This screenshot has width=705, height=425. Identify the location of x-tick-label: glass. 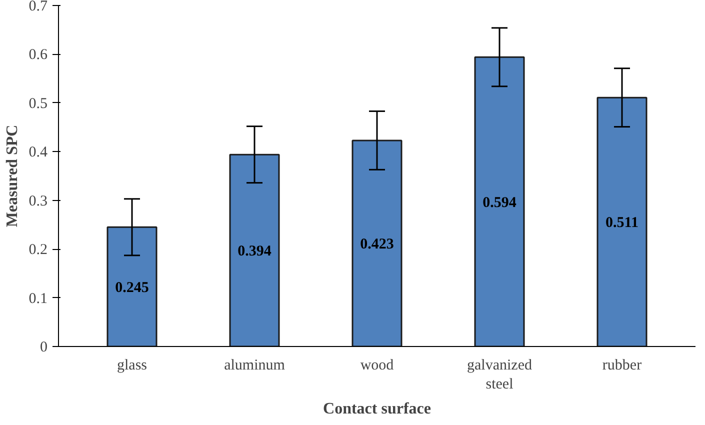
(132, 366).